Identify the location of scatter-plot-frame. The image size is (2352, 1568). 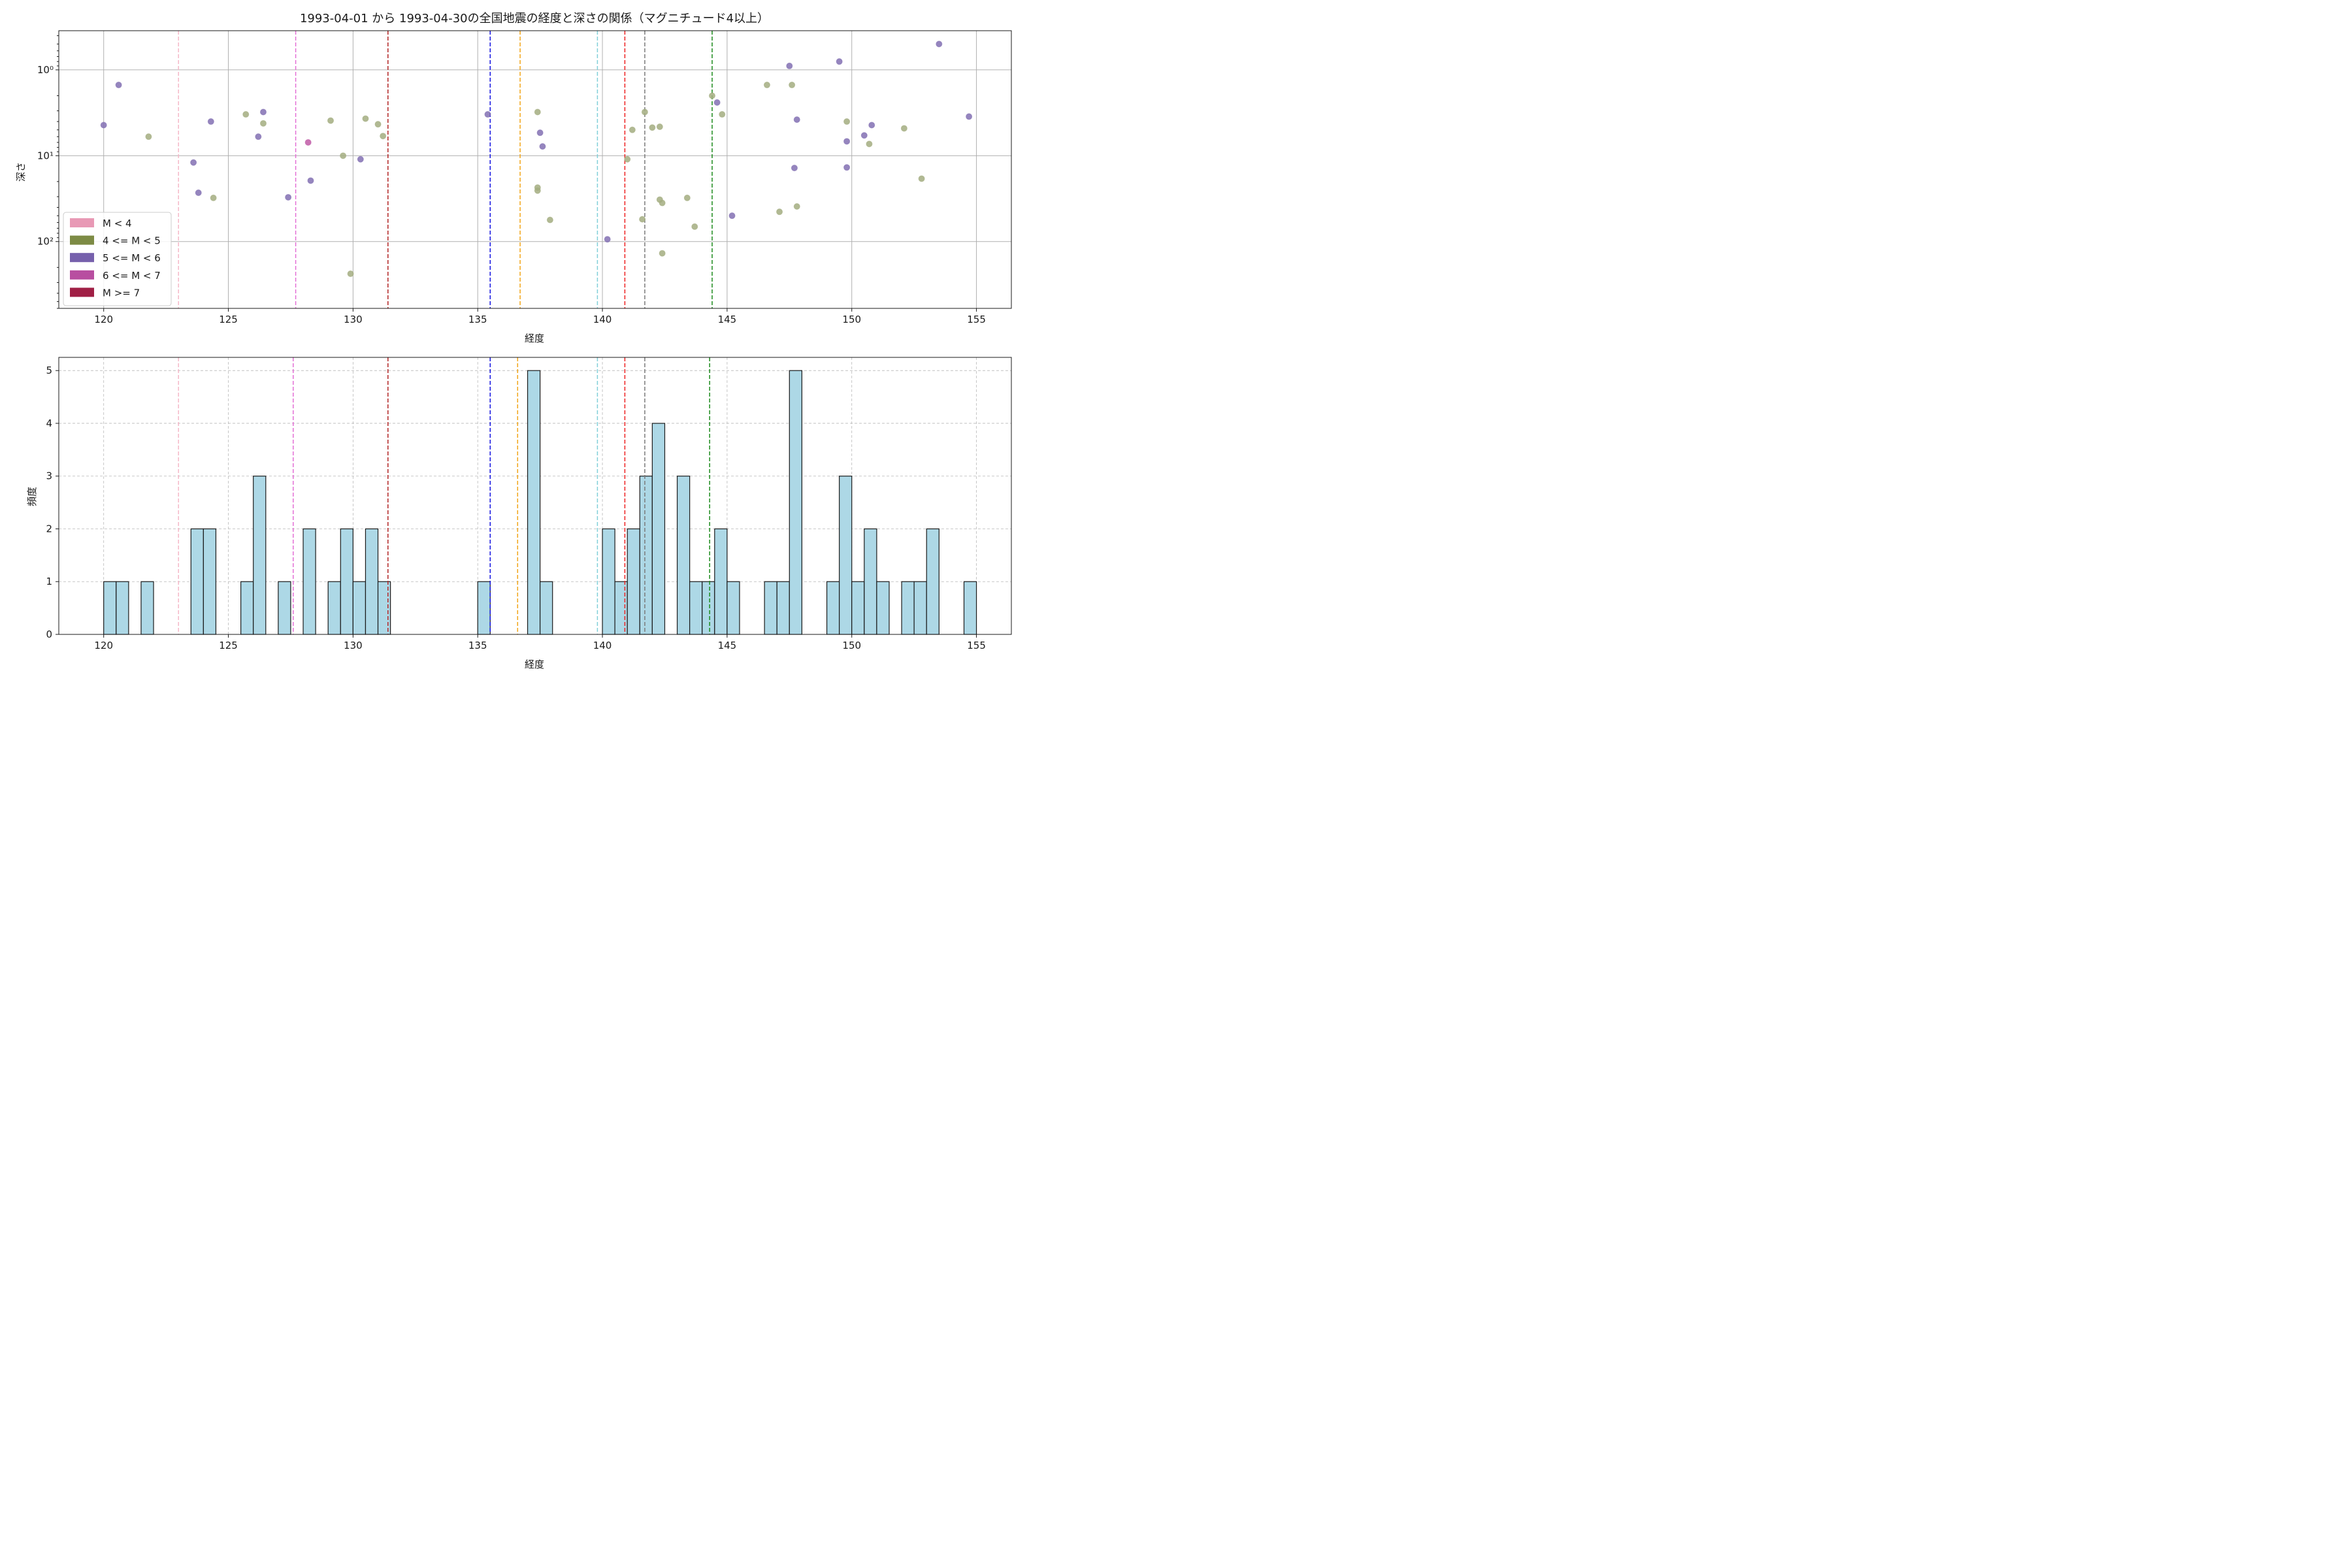
(535, 169).